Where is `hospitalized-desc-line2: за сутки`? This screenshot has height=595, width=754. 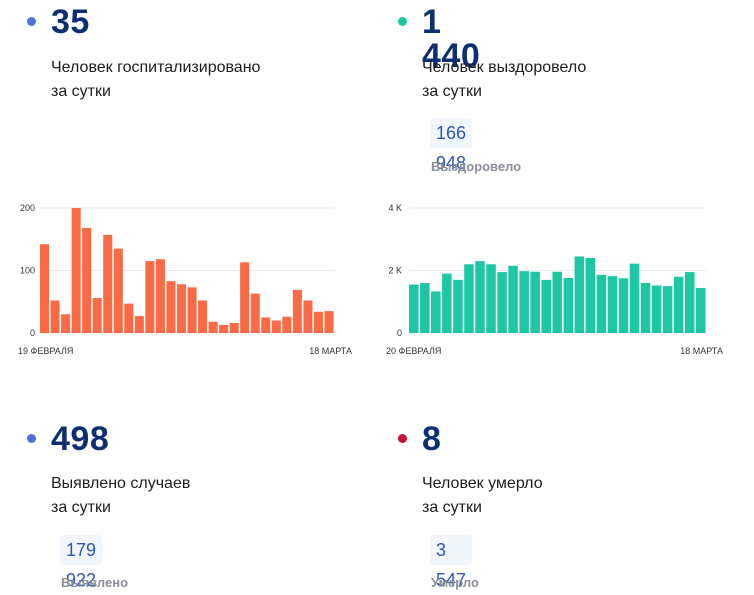 hospitalized-desc-line2: за сутки is located at coordinates (81, 91).